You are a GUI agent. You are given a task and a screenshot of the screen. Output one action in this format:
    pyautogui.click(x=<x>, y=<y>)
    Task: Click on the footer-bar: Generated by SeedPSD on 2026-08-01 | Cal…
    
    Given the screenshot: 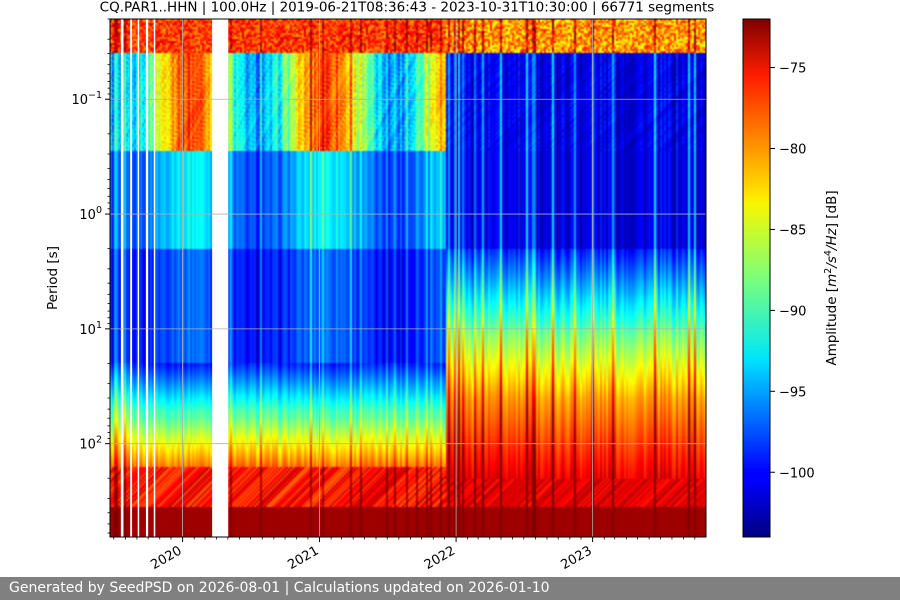 What is the action you would take?
    pyautogui.click(x=450, y=588)
    